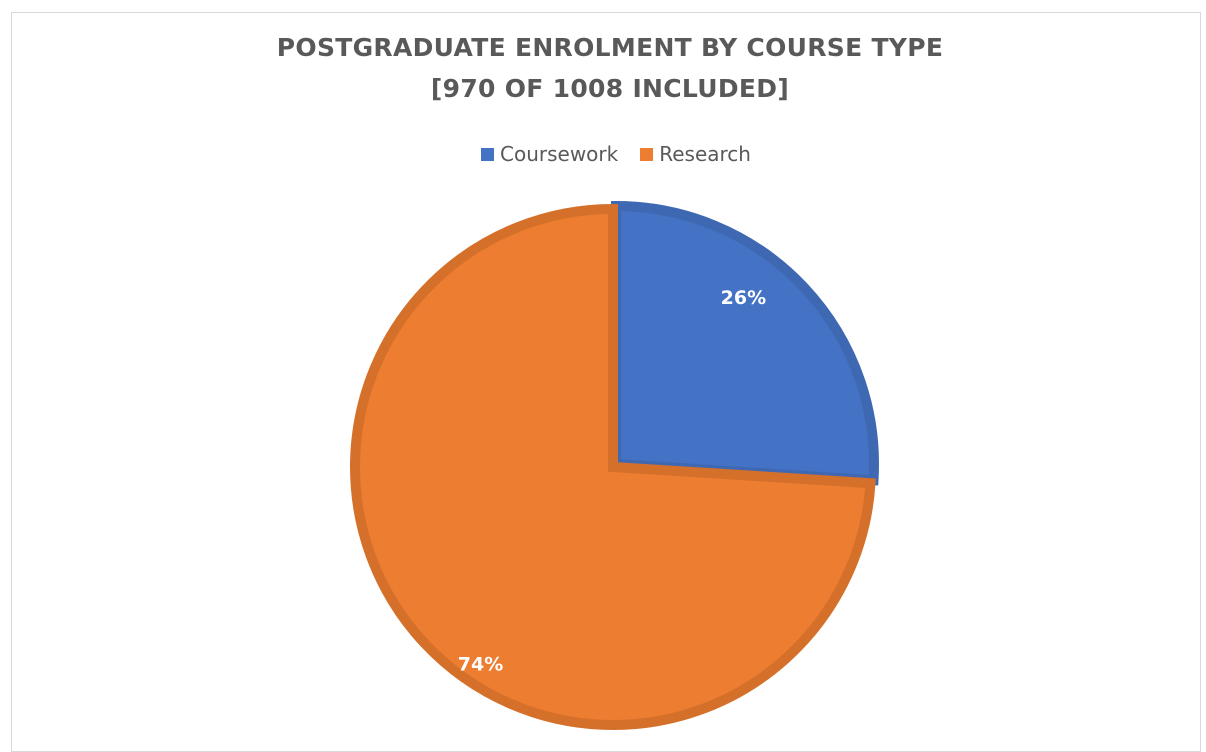 The height and width of the screenshot is (752, 1206). I want to click on legend-swatch-research, so click(647, 154).